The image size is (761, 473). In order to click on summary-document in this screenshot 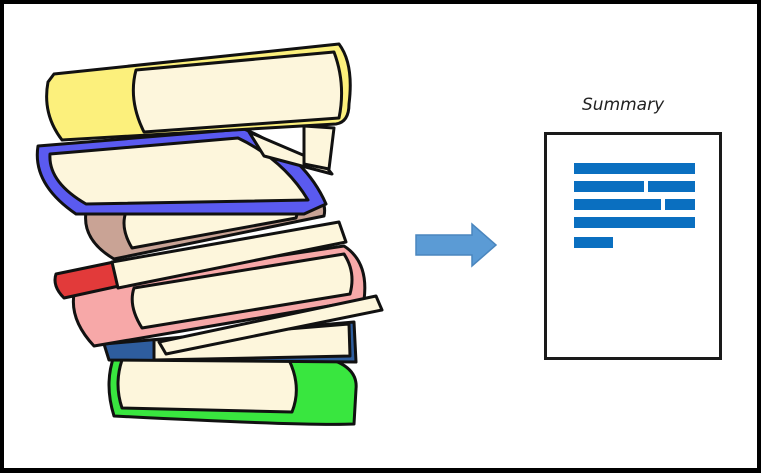, I will do `click(633, 246)`.